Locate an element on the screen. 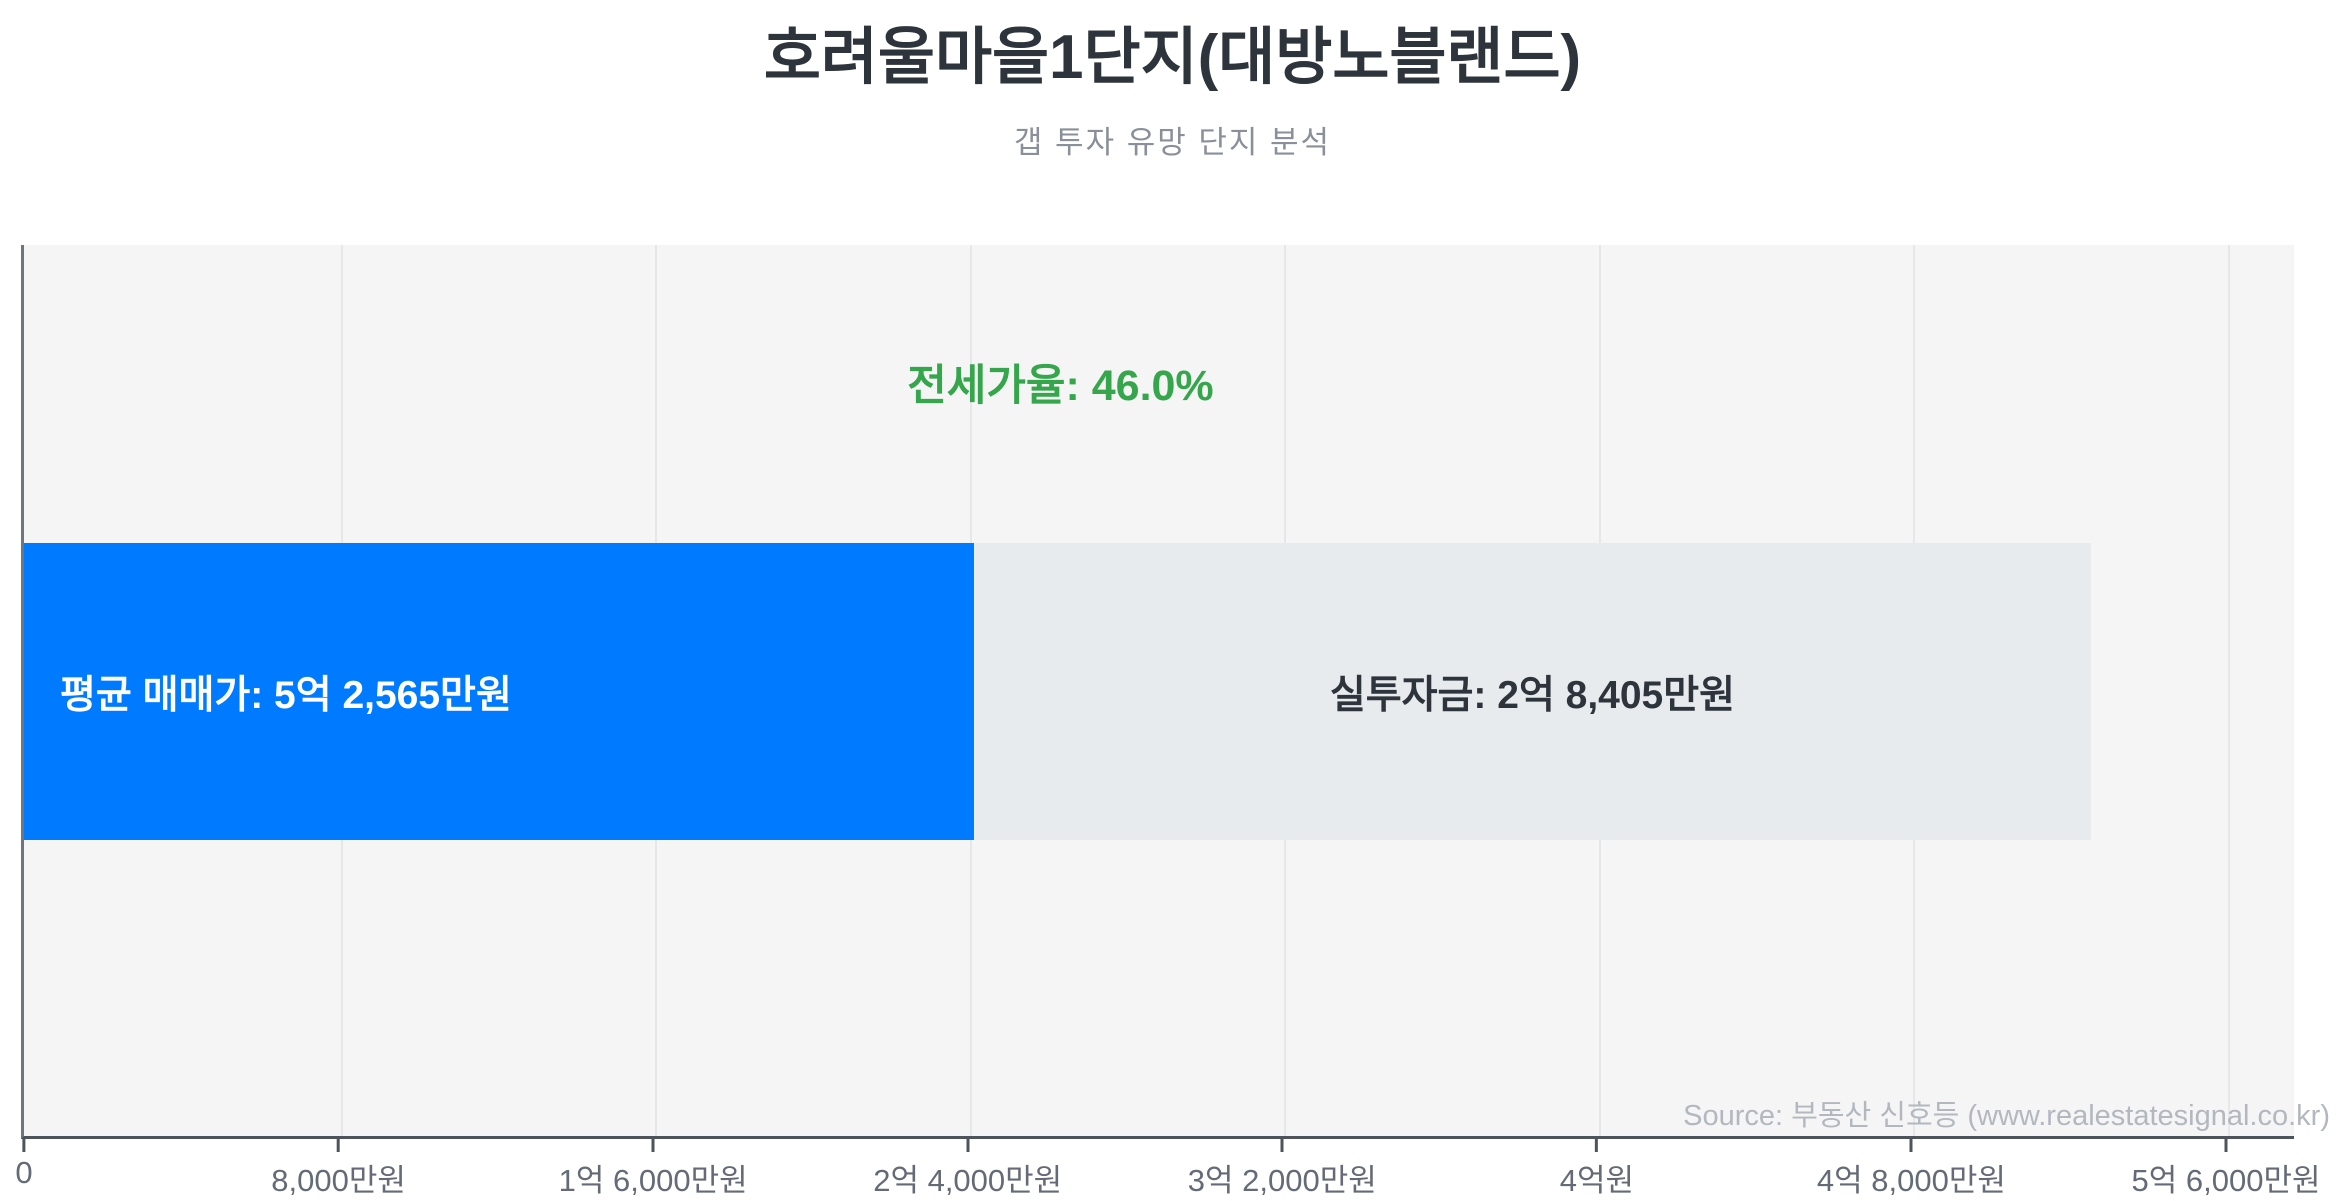 The image size is (2345, 1201). tick-label: 4억원 is located at coordinates (1596, 1180).